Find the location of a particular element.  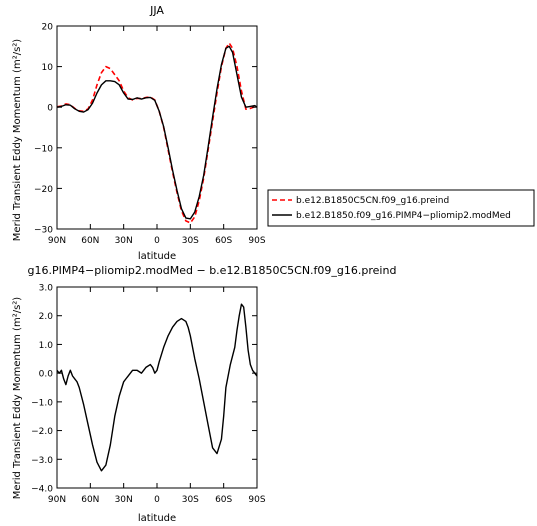

bottom-x-tick-label: 30N is located at coordinates (124, 500).